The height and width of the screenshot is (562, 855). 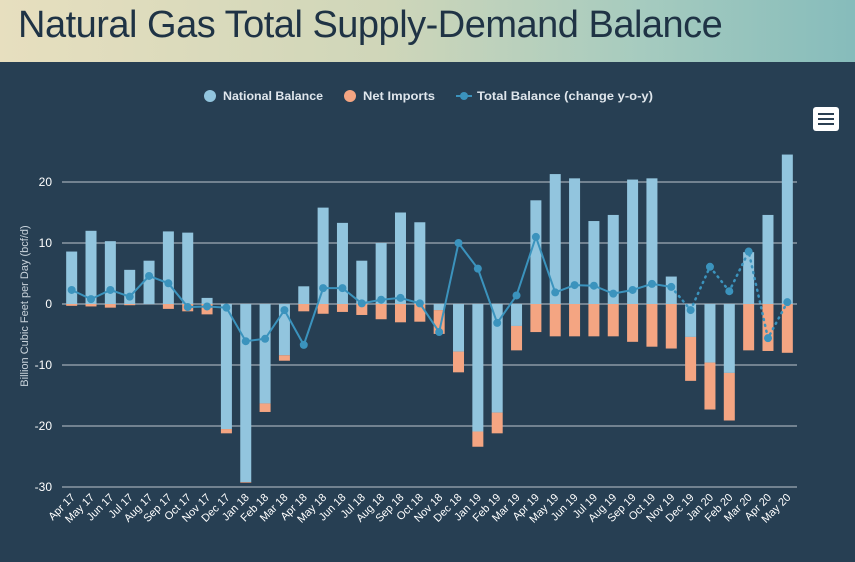 I want to click on legend-label: National Balance, so click(x=273, y=96).